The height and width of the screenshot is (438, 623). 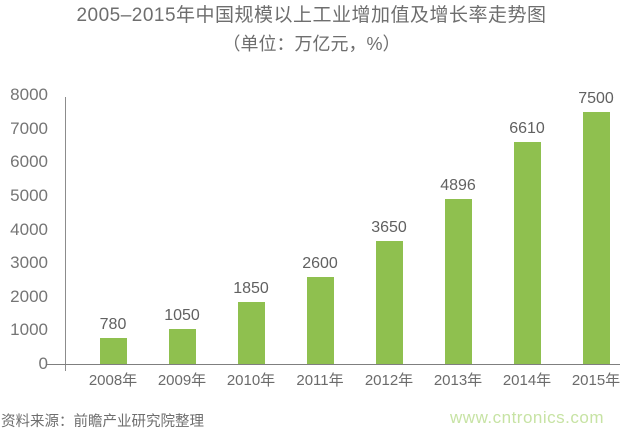 What do you see at coordinates (182, 315) in the screenshot?
I see `bar-value-label: 1050` at bounding box center [182, 315].